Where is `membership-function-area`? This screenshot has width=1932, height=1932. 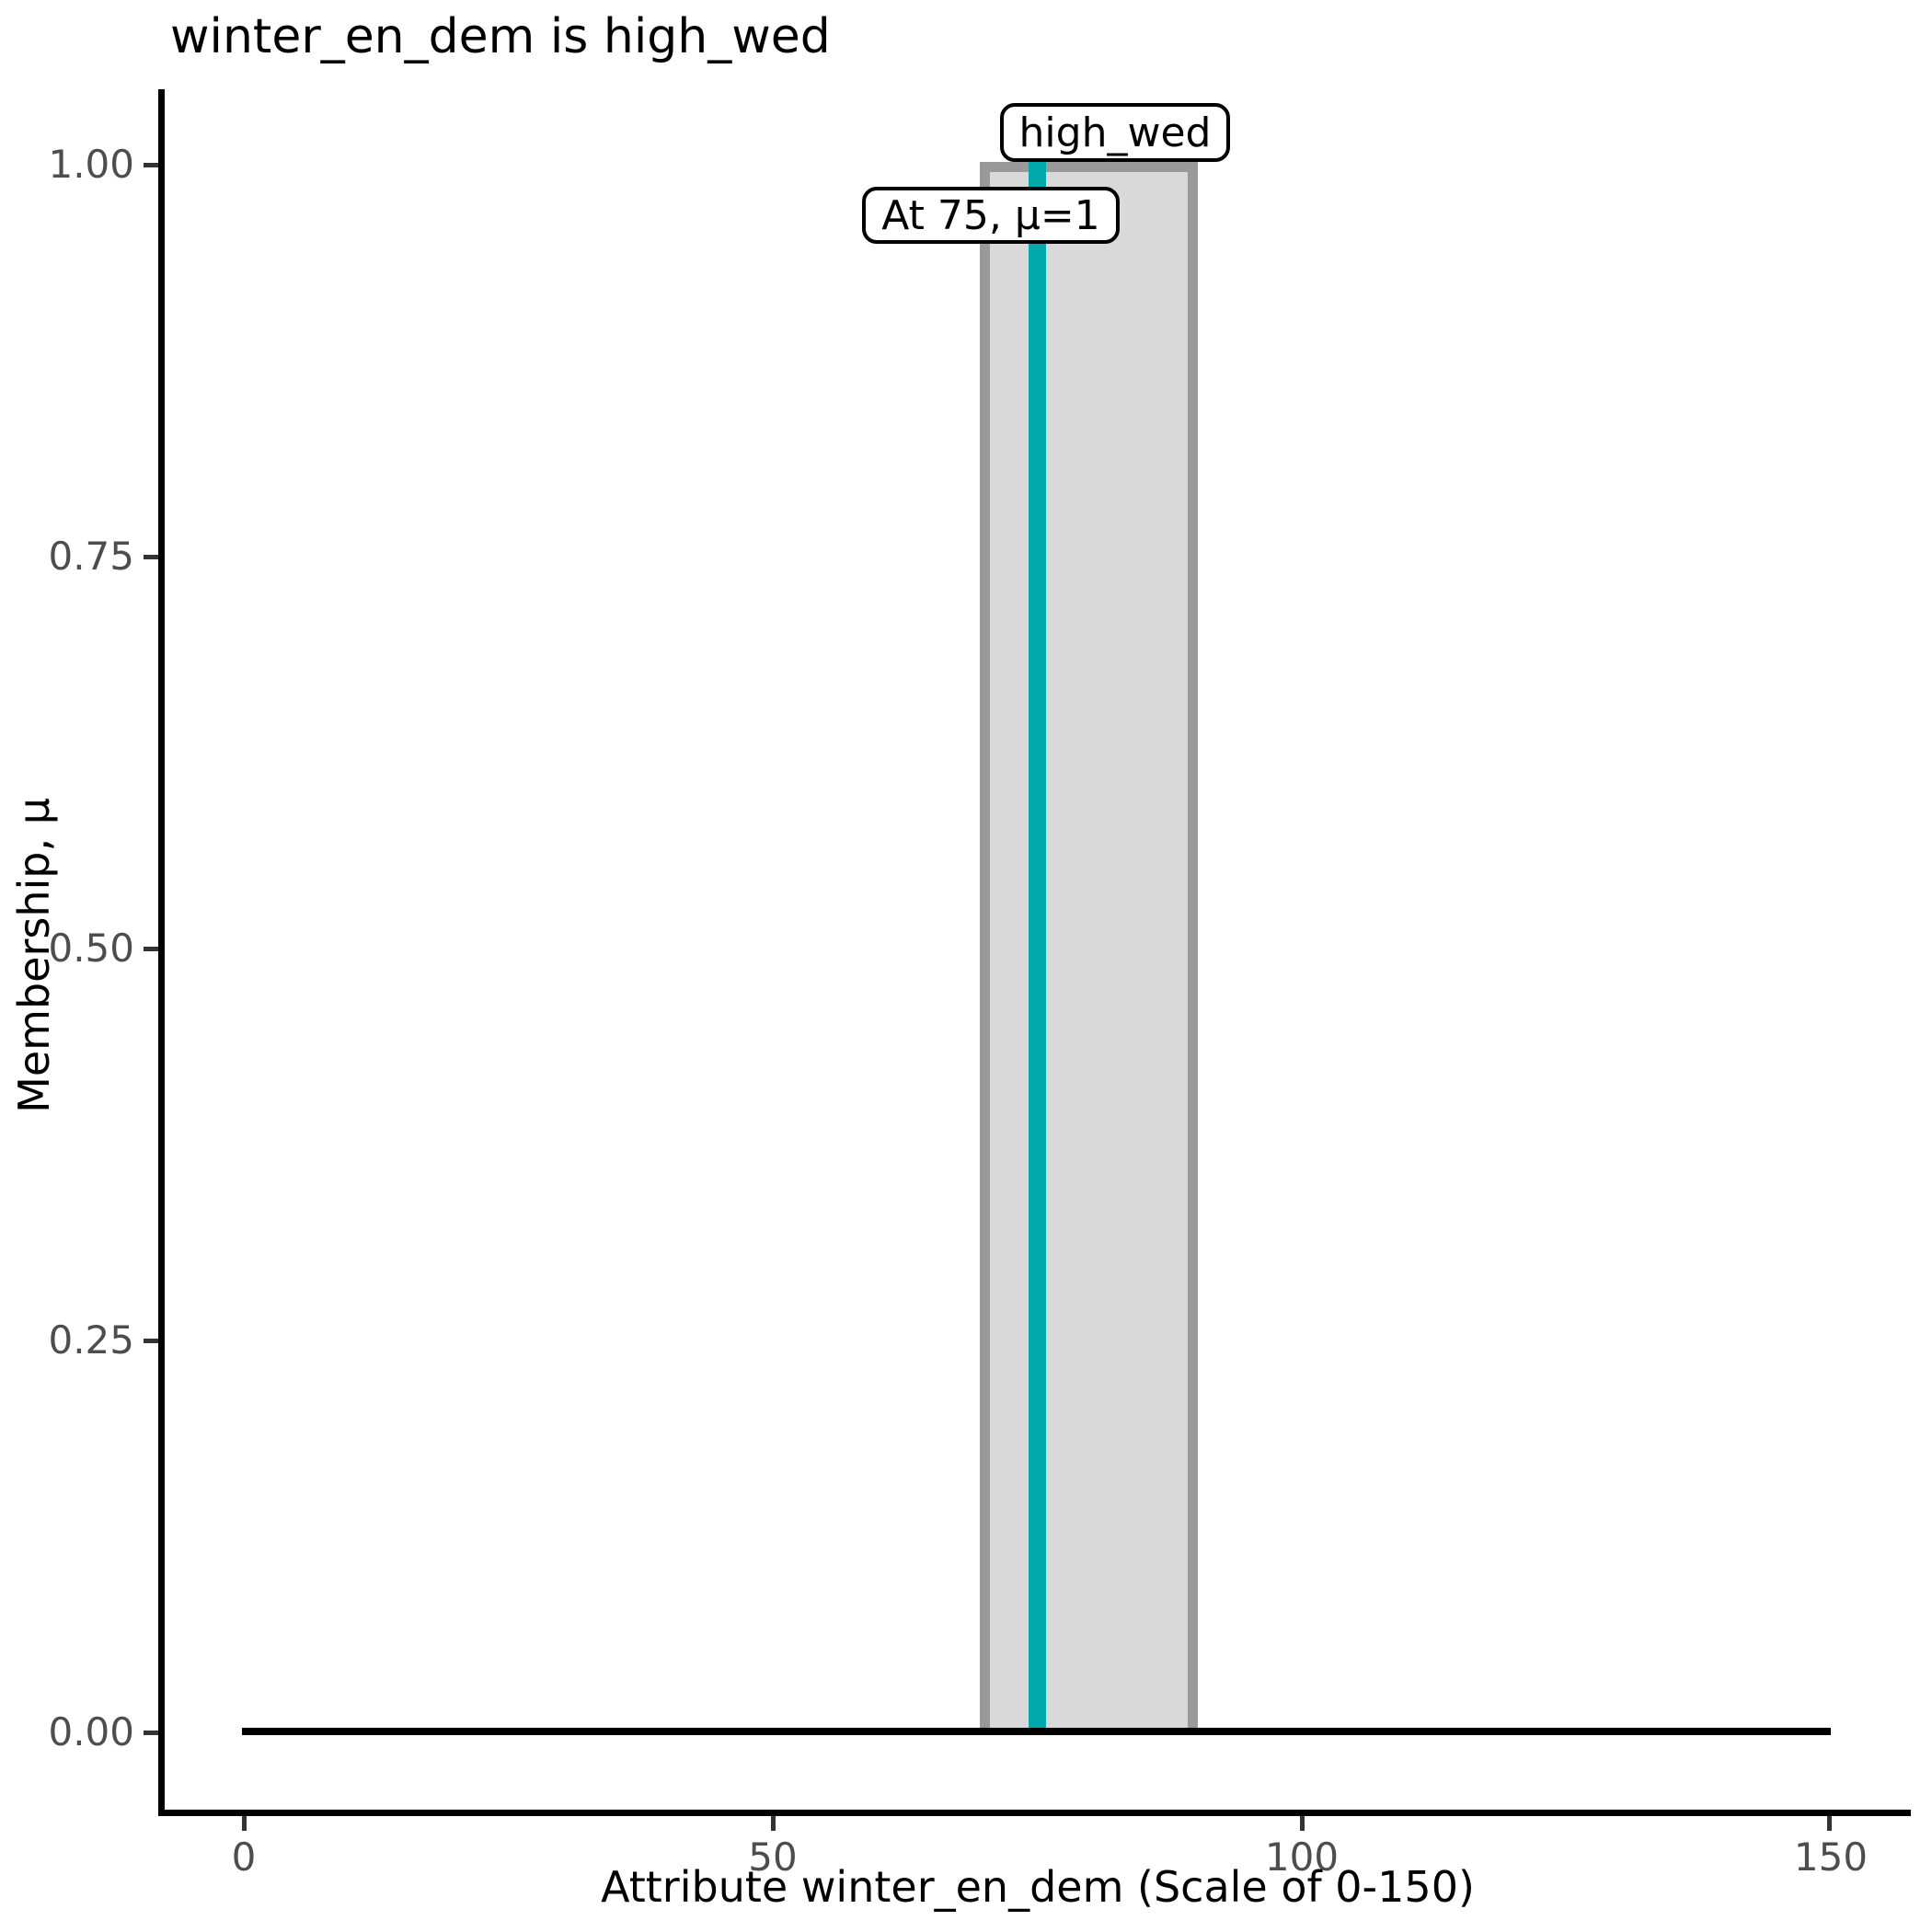 membership-function-area is located at coordinates (1089, 947).